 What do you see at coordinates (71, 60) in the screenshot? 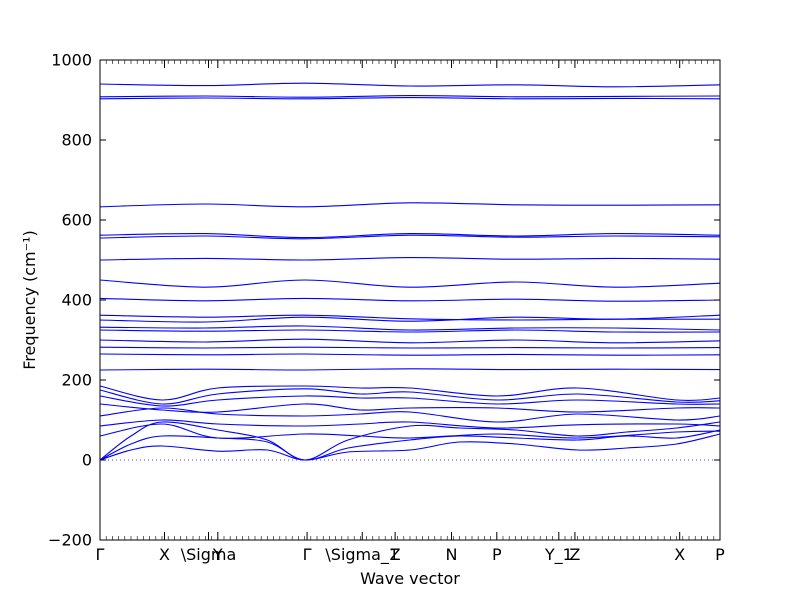
I see `y-tick-label: 1000` at bounding box center [71, 60].